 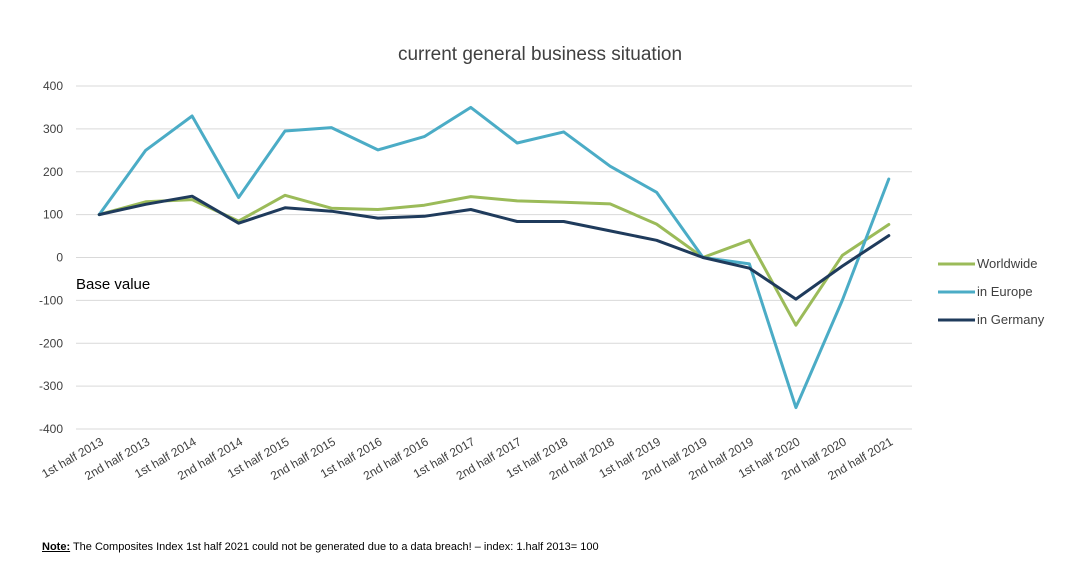 I want to click on y-tick-label: -300, so click(x=51, y=386).